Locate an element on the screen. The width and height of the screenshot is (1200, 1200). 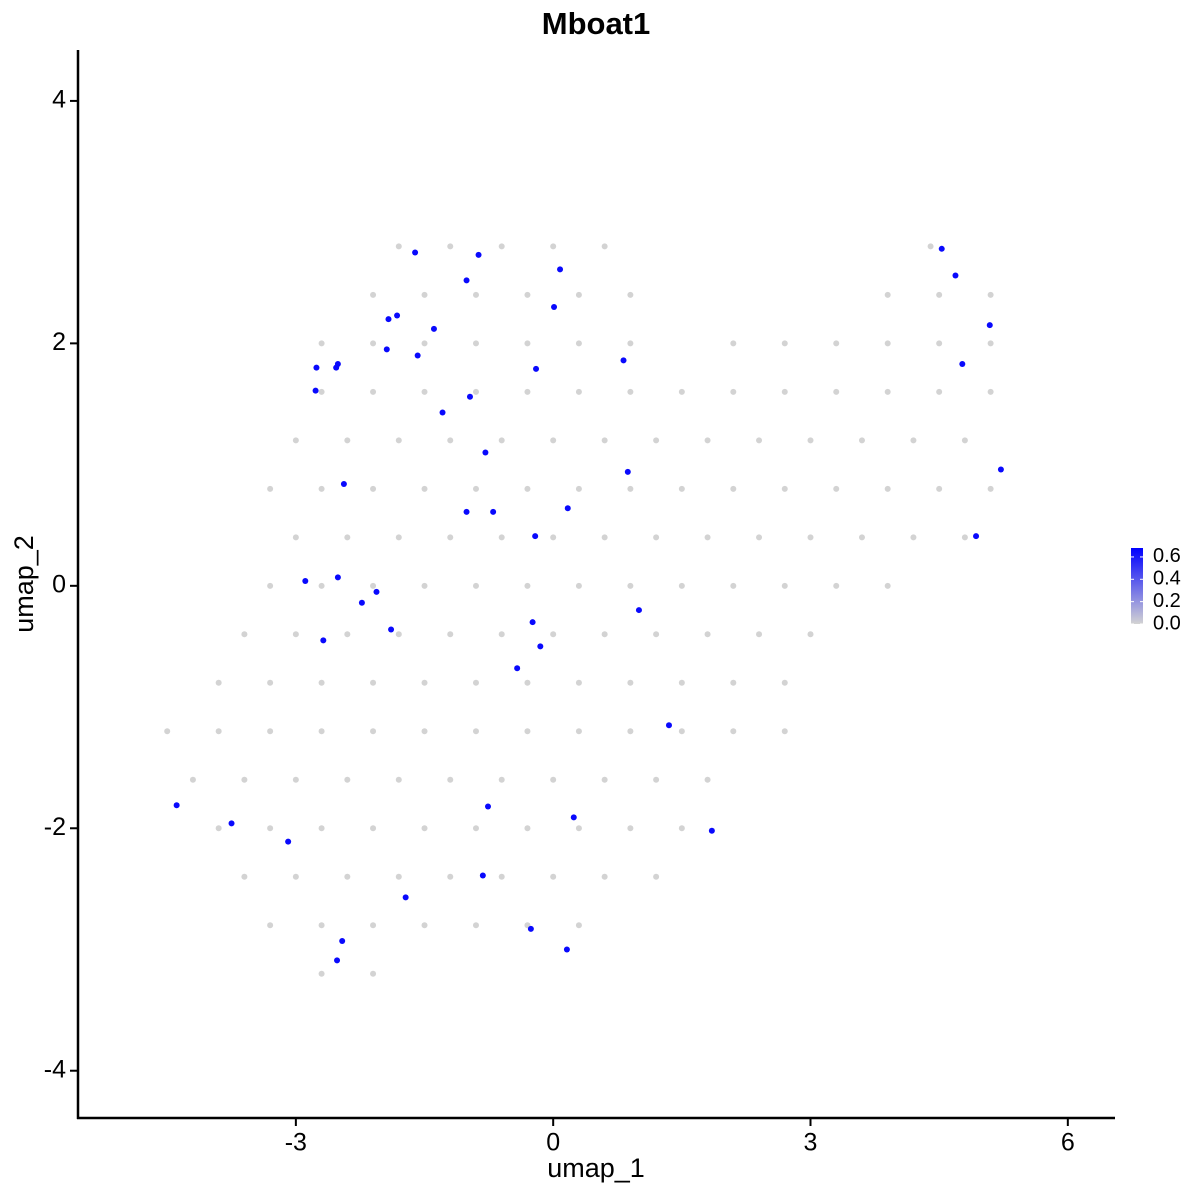
y-tick-label: 0 is located at coordinates (59, 584).